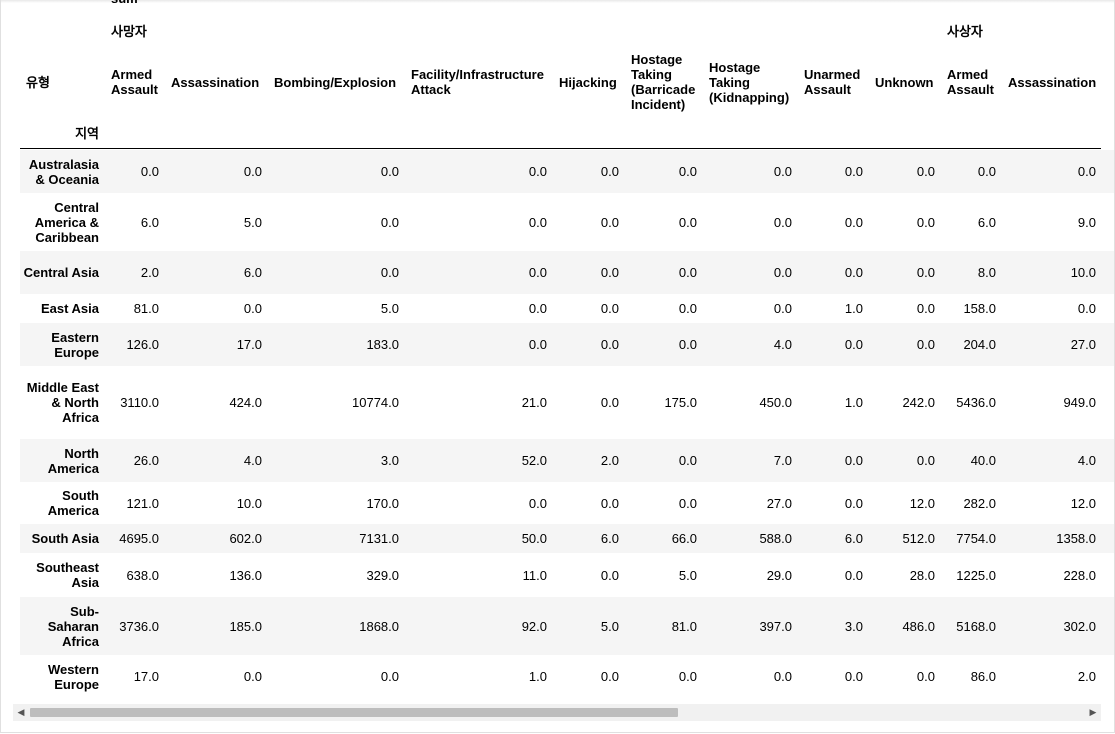 The image size is (1115, 734). I want to click on table-cell: 3110.0, so click(139, 402).